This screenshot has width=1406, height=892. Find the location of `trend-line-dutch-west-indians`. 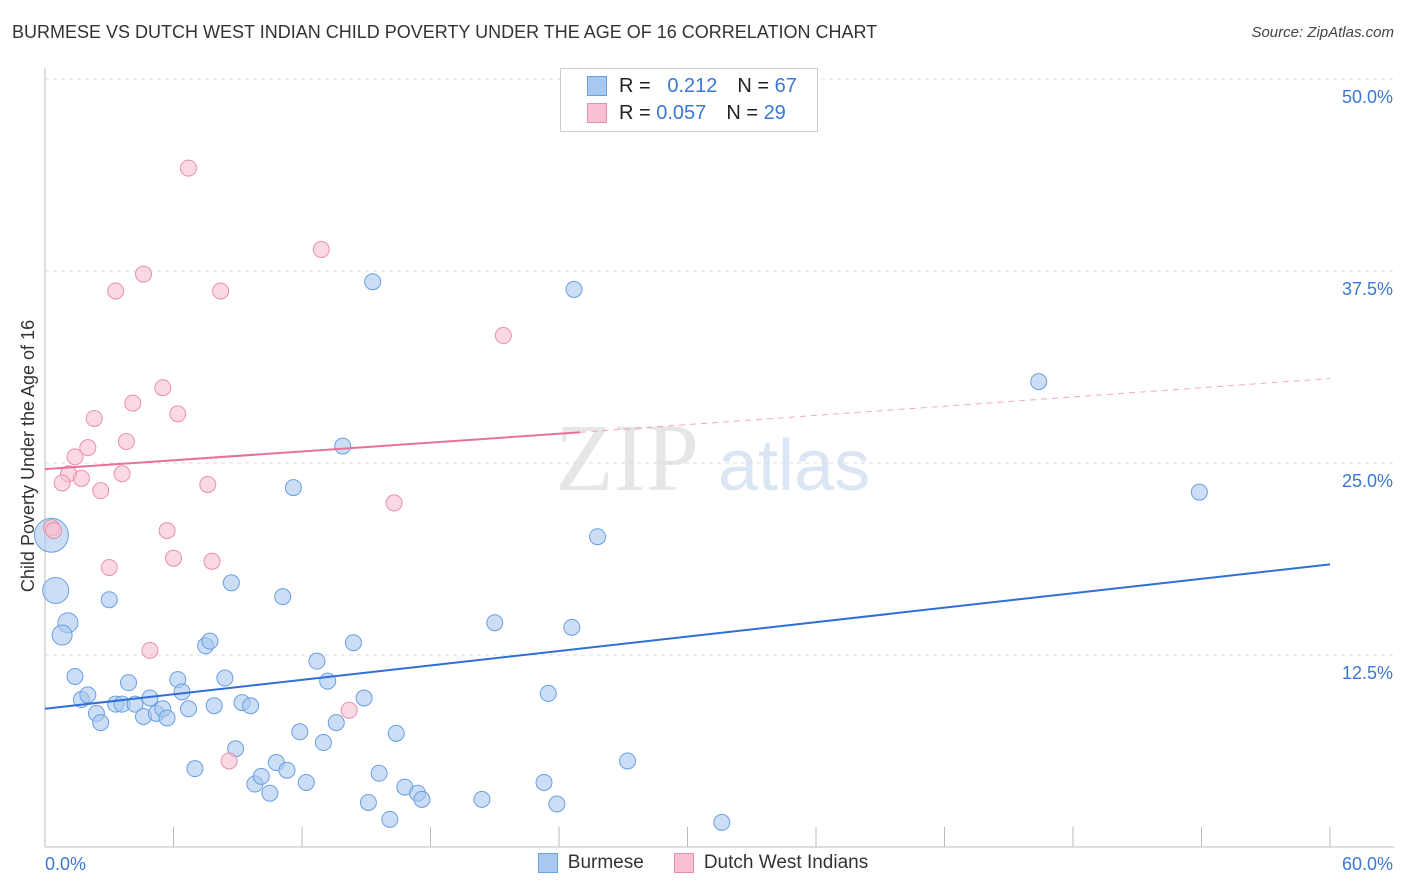

trend-line-dutch-west-indians is located at coordinates (312, 451).